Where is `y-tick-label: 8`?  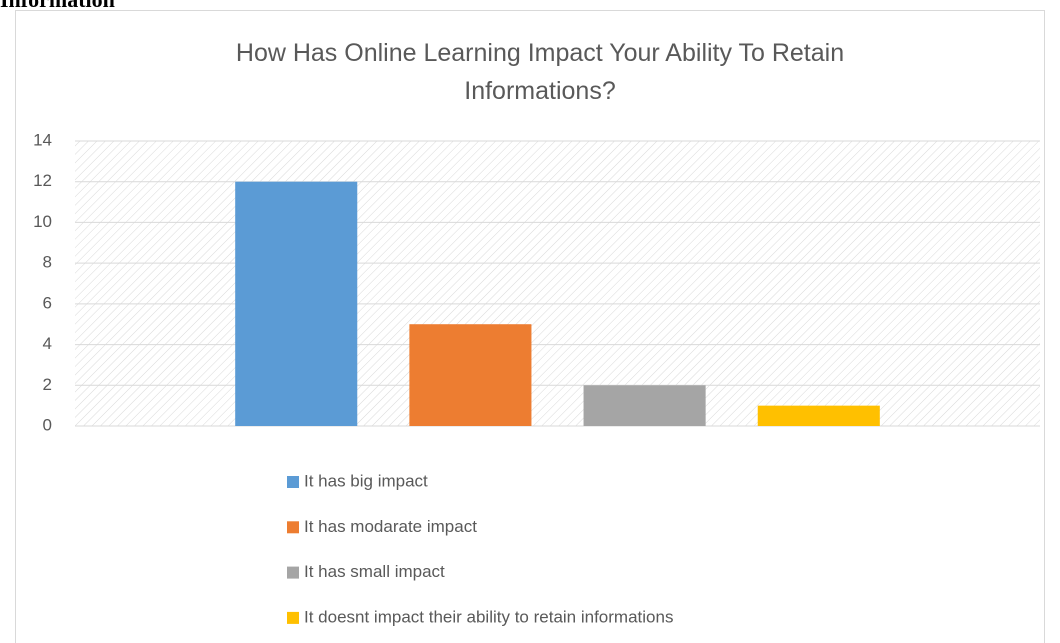
y-tick-label: 8 is located at coordinates (47, 262).